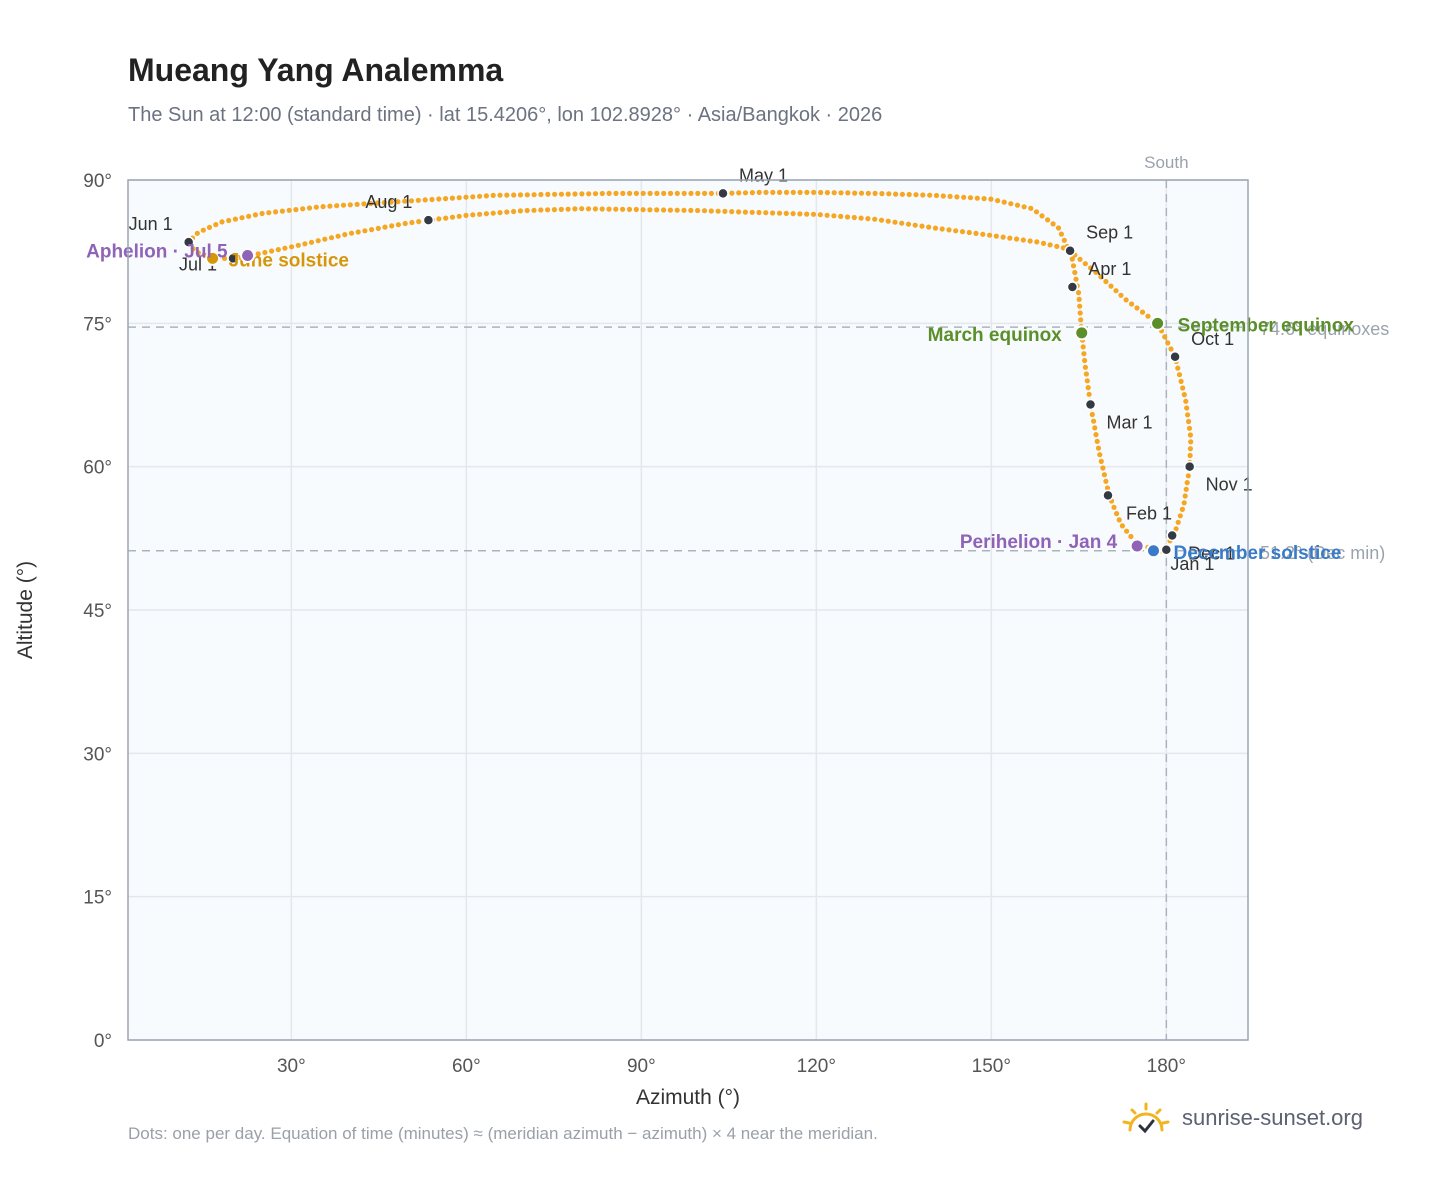  I want to click on event-label: June solstice, so click(289, 260).